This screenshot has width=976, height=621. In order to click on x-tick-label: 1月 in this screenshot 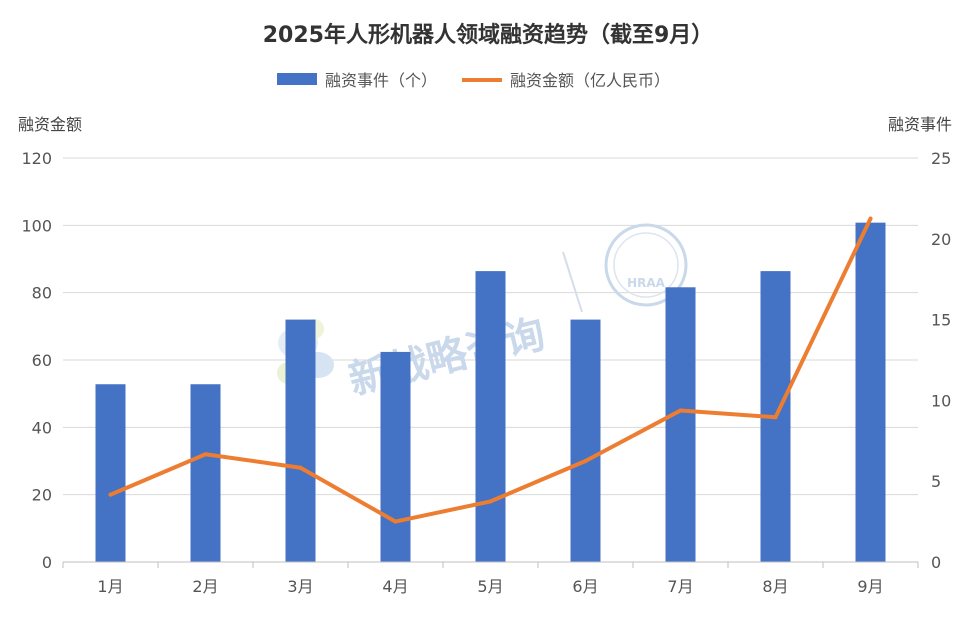, I will do `click(110, 586)`.